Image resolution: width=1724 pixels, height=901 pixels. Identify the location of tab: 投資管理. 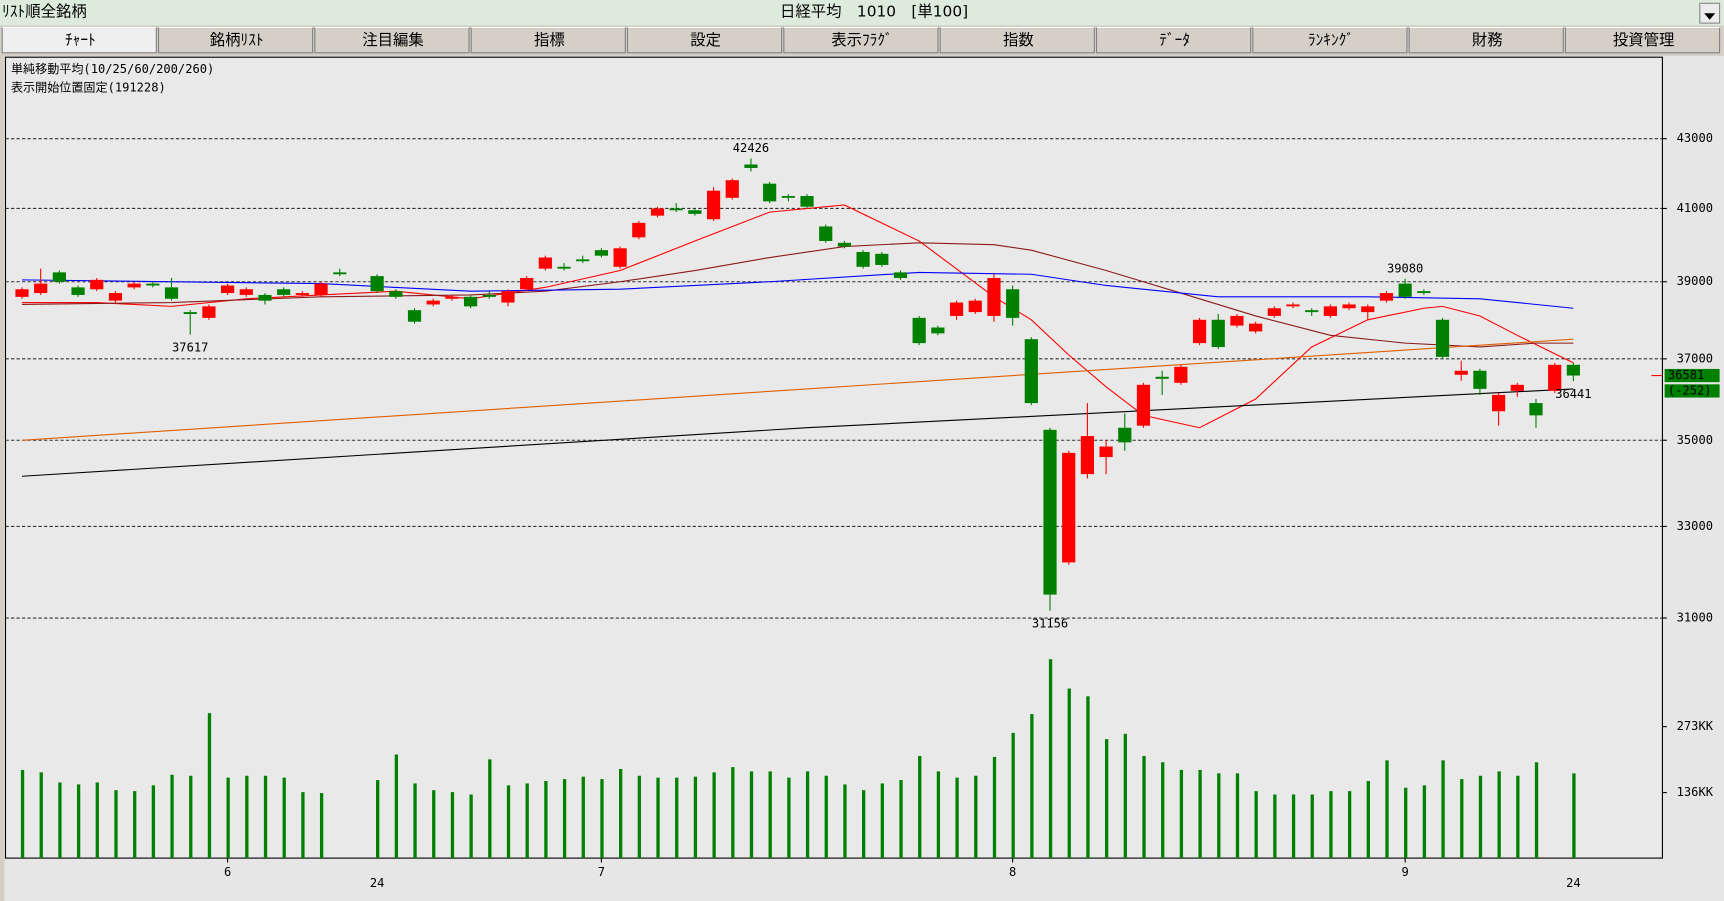
(1642, 40).